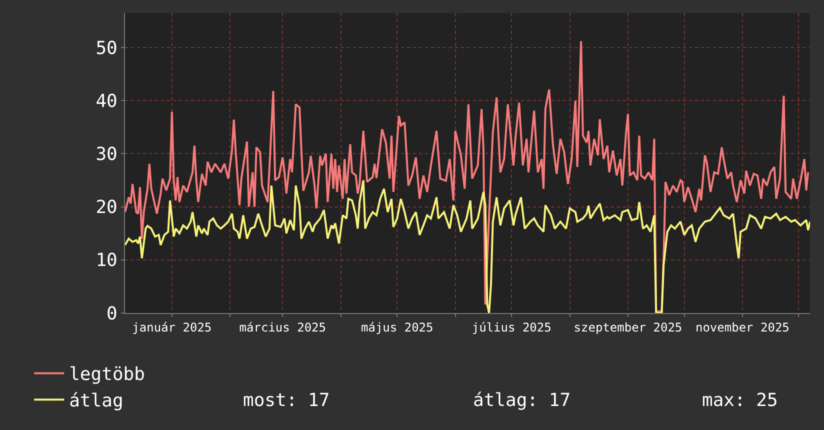 This screenshot has height=430, width=824. I want to click on y-tick-label: 0, so click(112, 313).